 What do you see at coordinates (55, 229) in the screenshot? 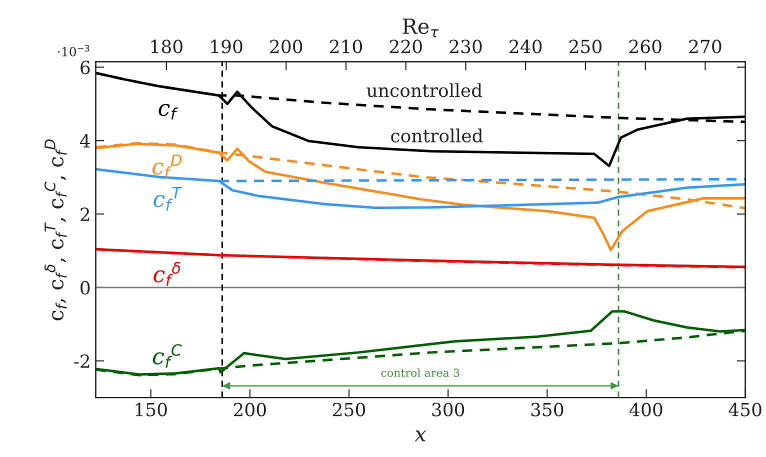
I see `text: c$_{f}$, c$_{f}$$^{δ}$, c$_{f}$$^{T}$, c$_{f}$$^{C}$, c$_{f}$$^{D}$` at bounding box center [55, 229].